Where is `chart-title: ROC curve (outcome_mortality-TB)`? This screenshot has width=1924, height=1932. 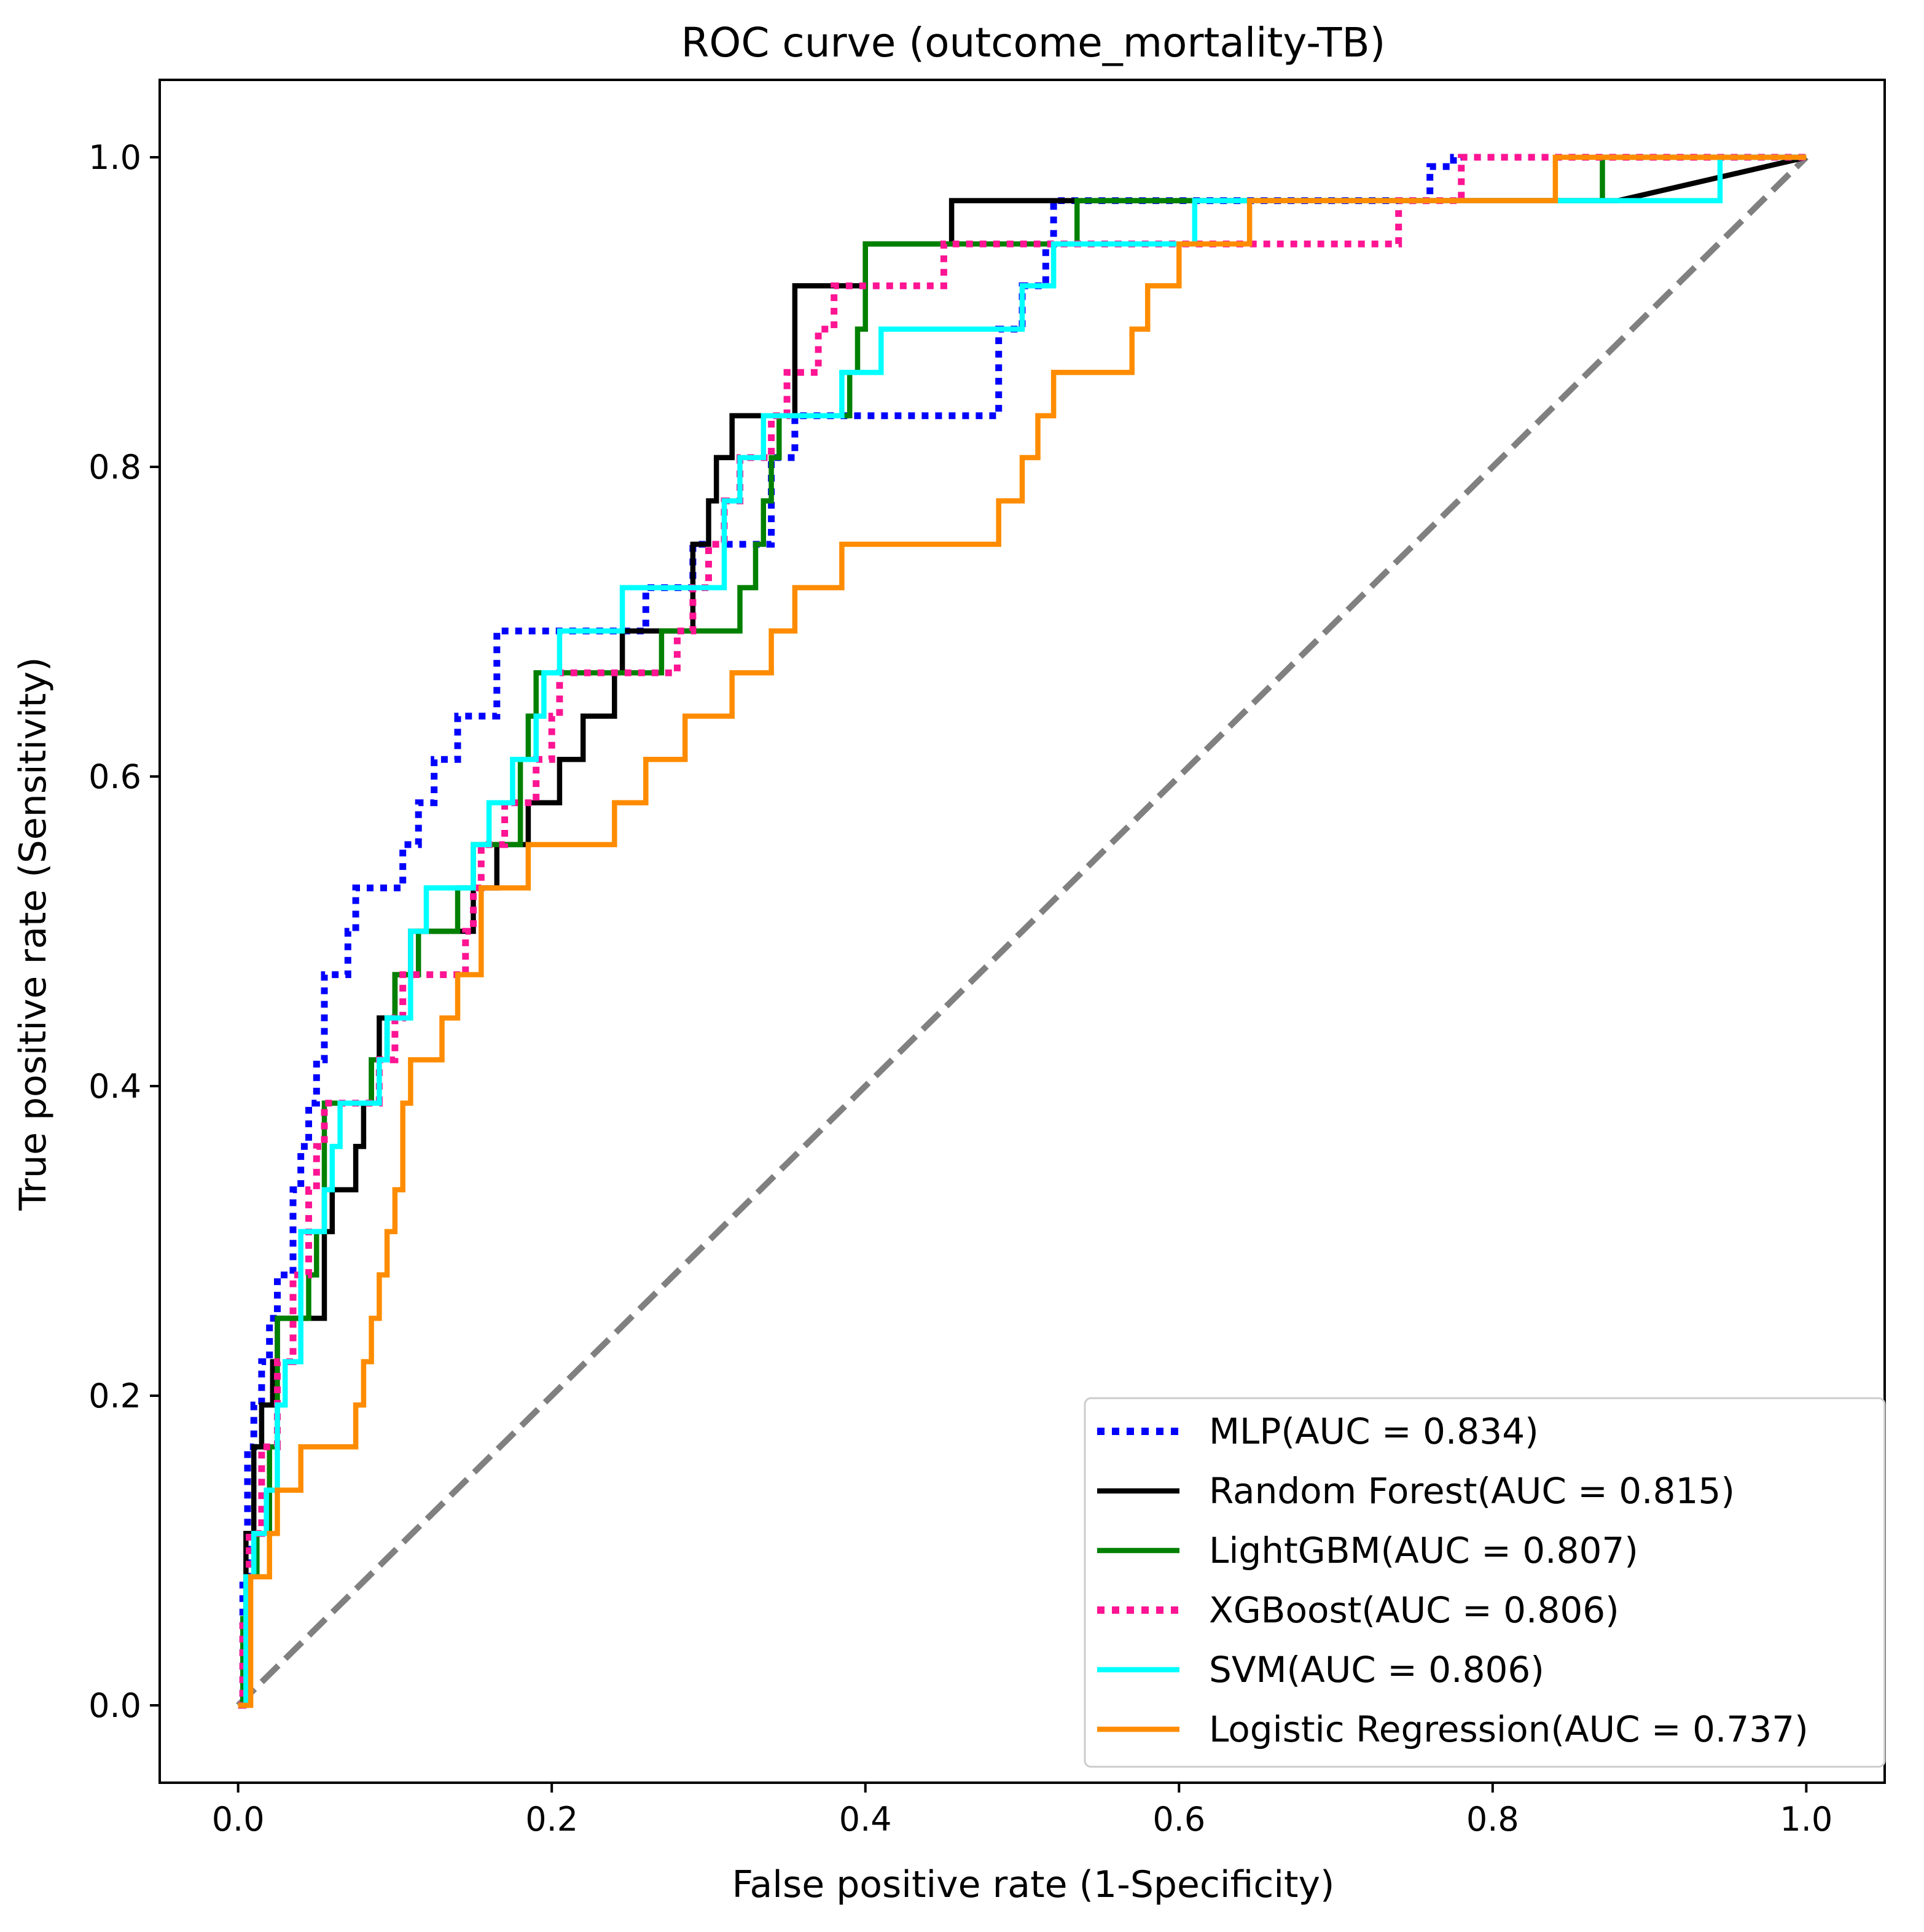 chart-title: ROC curve (outcome_mortality-TB) is located at coordinates (1033, 42).